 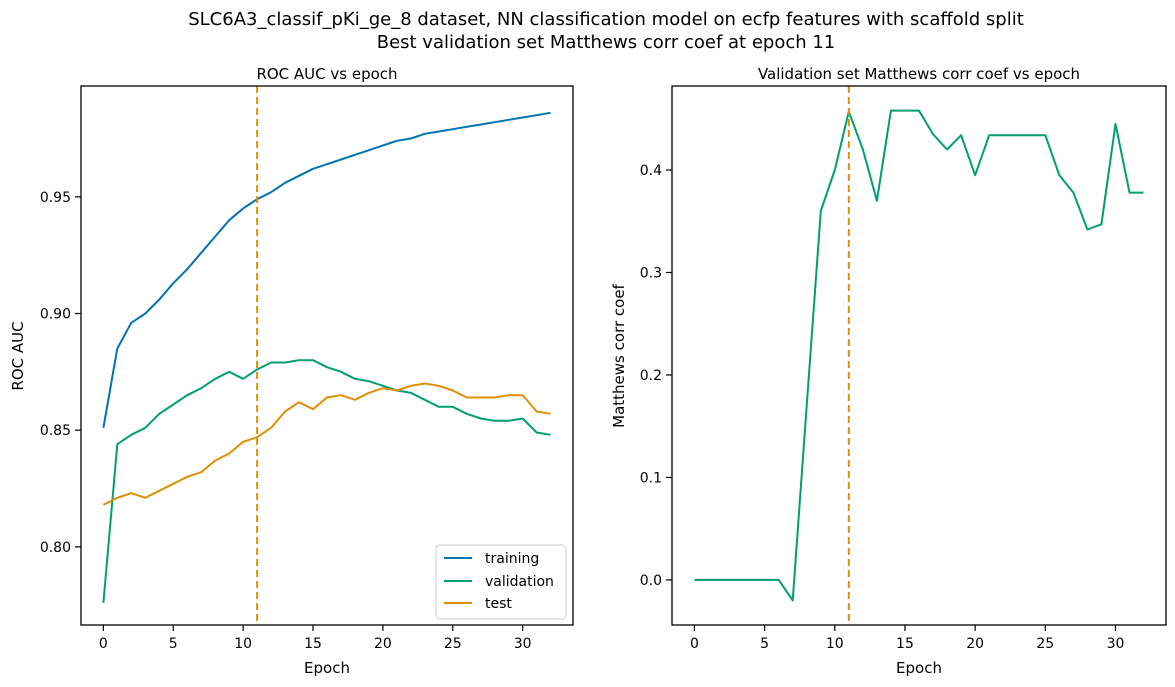 What do you see at coordinates (18, 355) in the screenshot?
I see `y-axis-label: ROC AUC` at bounding box center [18, 355].